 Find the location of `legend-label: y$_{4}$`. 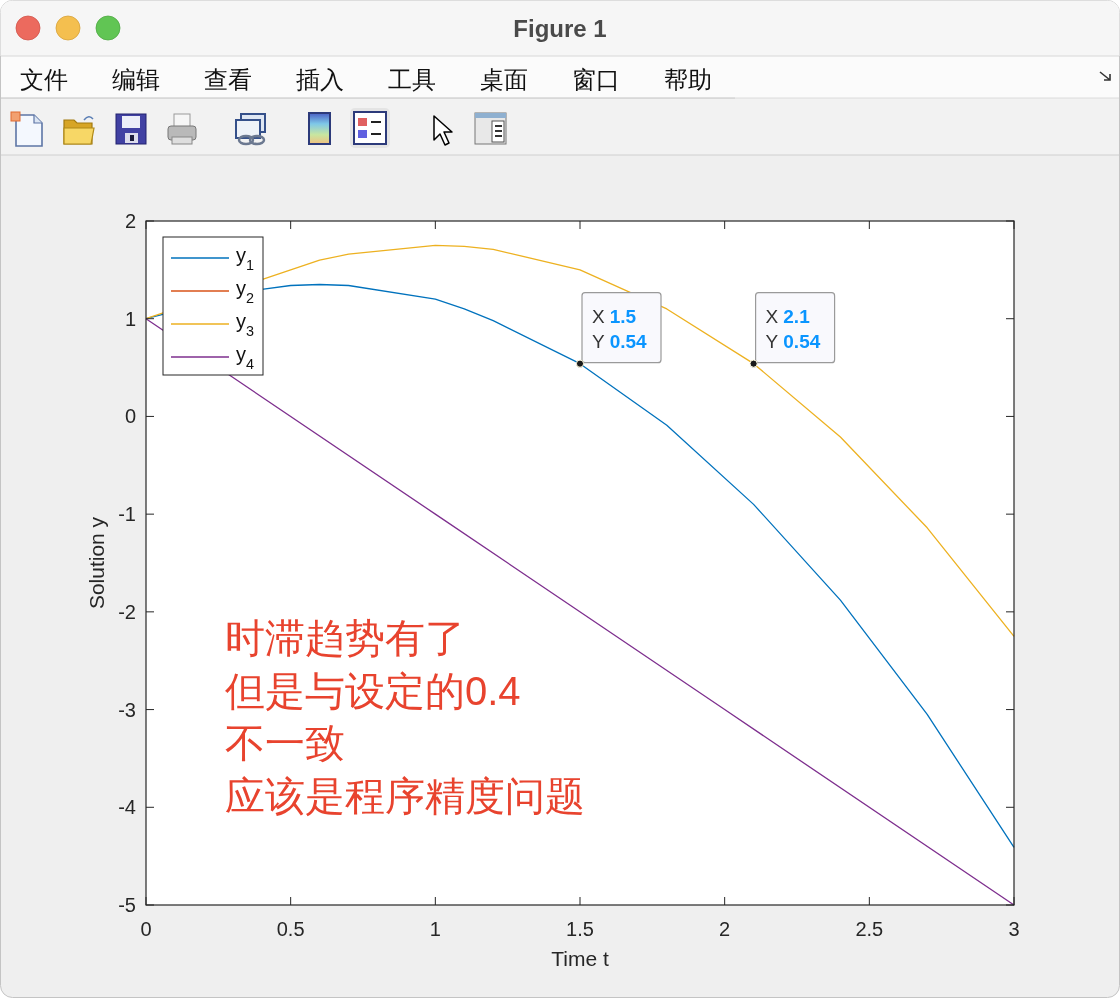

legend-label: y$_{4}$ is located at coordinates (245, 357).